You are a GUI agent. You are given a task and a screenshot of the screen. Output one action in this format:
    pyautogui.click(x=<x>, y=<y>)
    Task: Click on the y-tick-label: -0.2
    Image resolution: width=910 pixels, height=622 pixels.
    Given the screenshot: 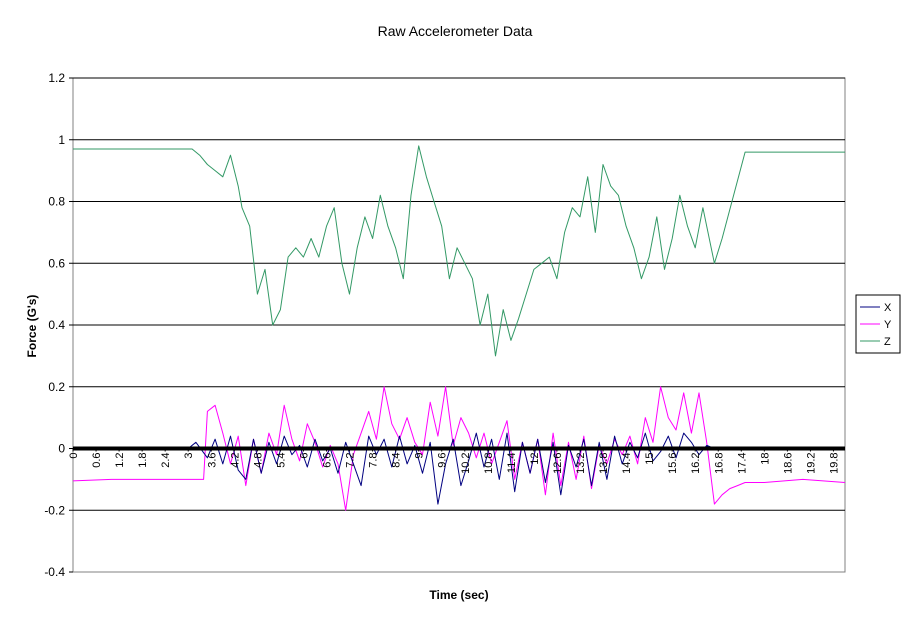 What is the action you would take?
    pyautogui.click(x=54, y=510)
    